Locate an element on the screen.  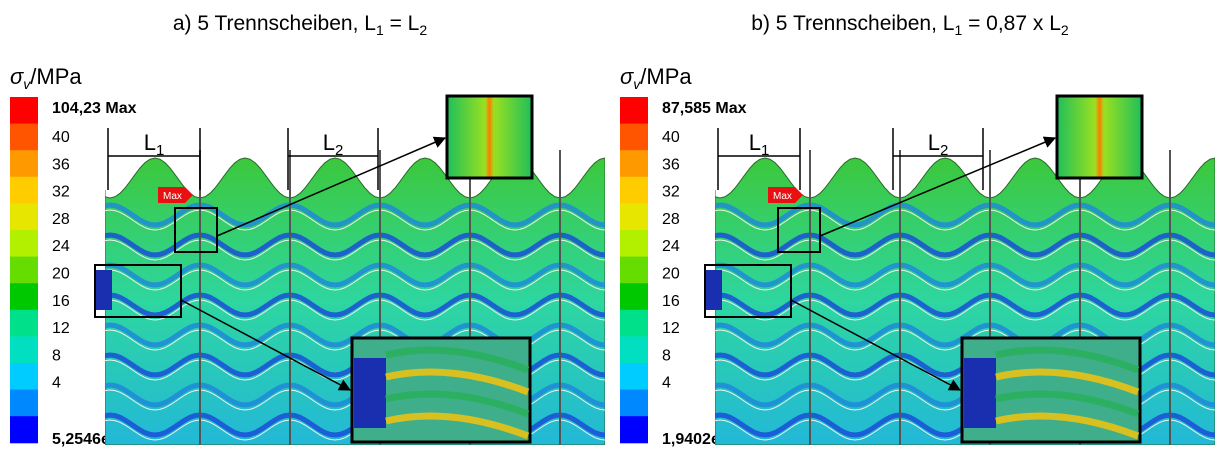
panel-title: a) 5 Trennscheiben, L1 = L2 is located at coordinates (300, 25).